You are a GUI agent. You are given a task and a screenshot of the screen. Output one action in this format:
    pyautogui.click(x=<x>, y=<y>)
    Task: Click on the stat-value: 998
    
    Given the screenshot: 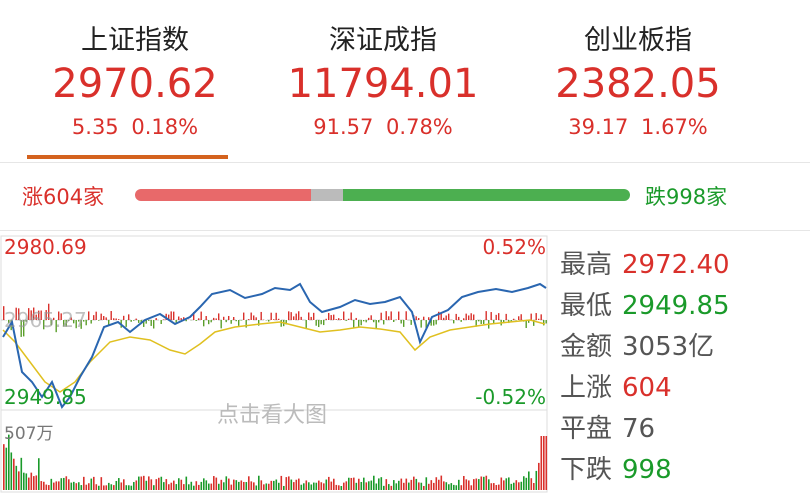 What is the action you would take?
    pyautogui.click(x=647, y=470)
    